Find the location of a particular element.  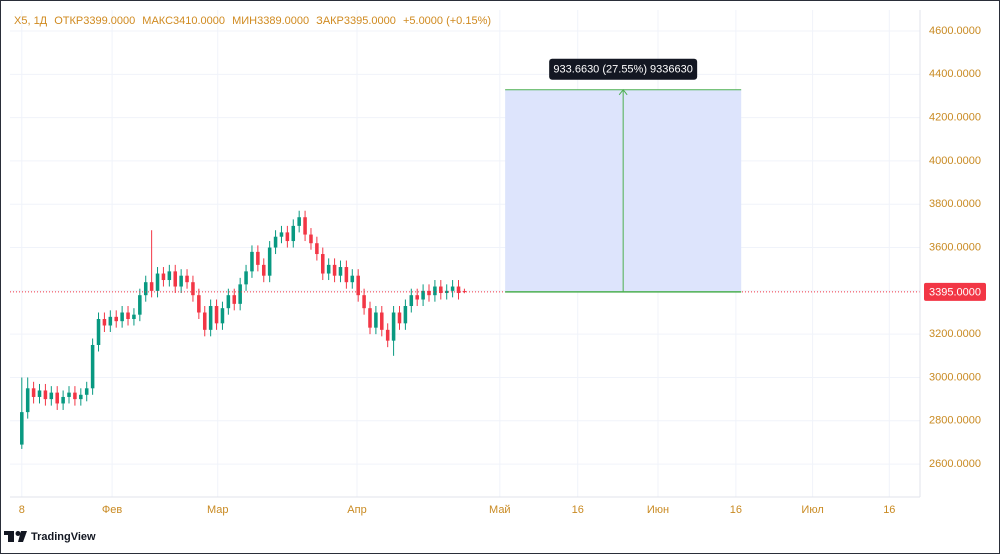

last-price-box is located at coordinates (955, 291).